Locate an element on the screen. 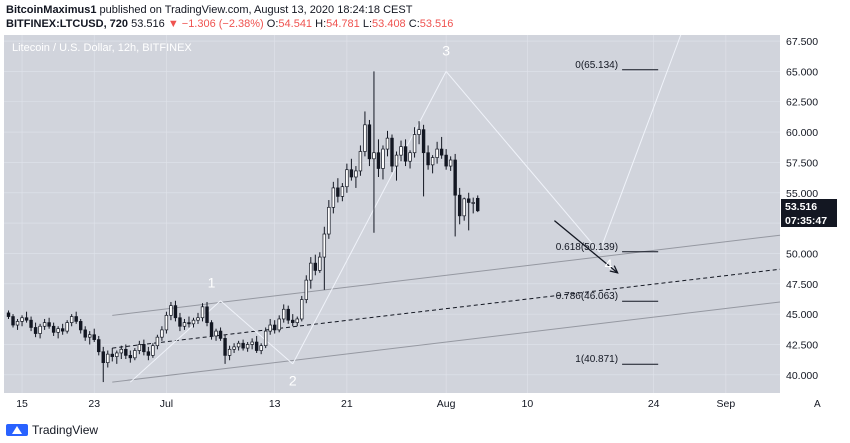  price-badge-bg is located at coordinates (809, 206).